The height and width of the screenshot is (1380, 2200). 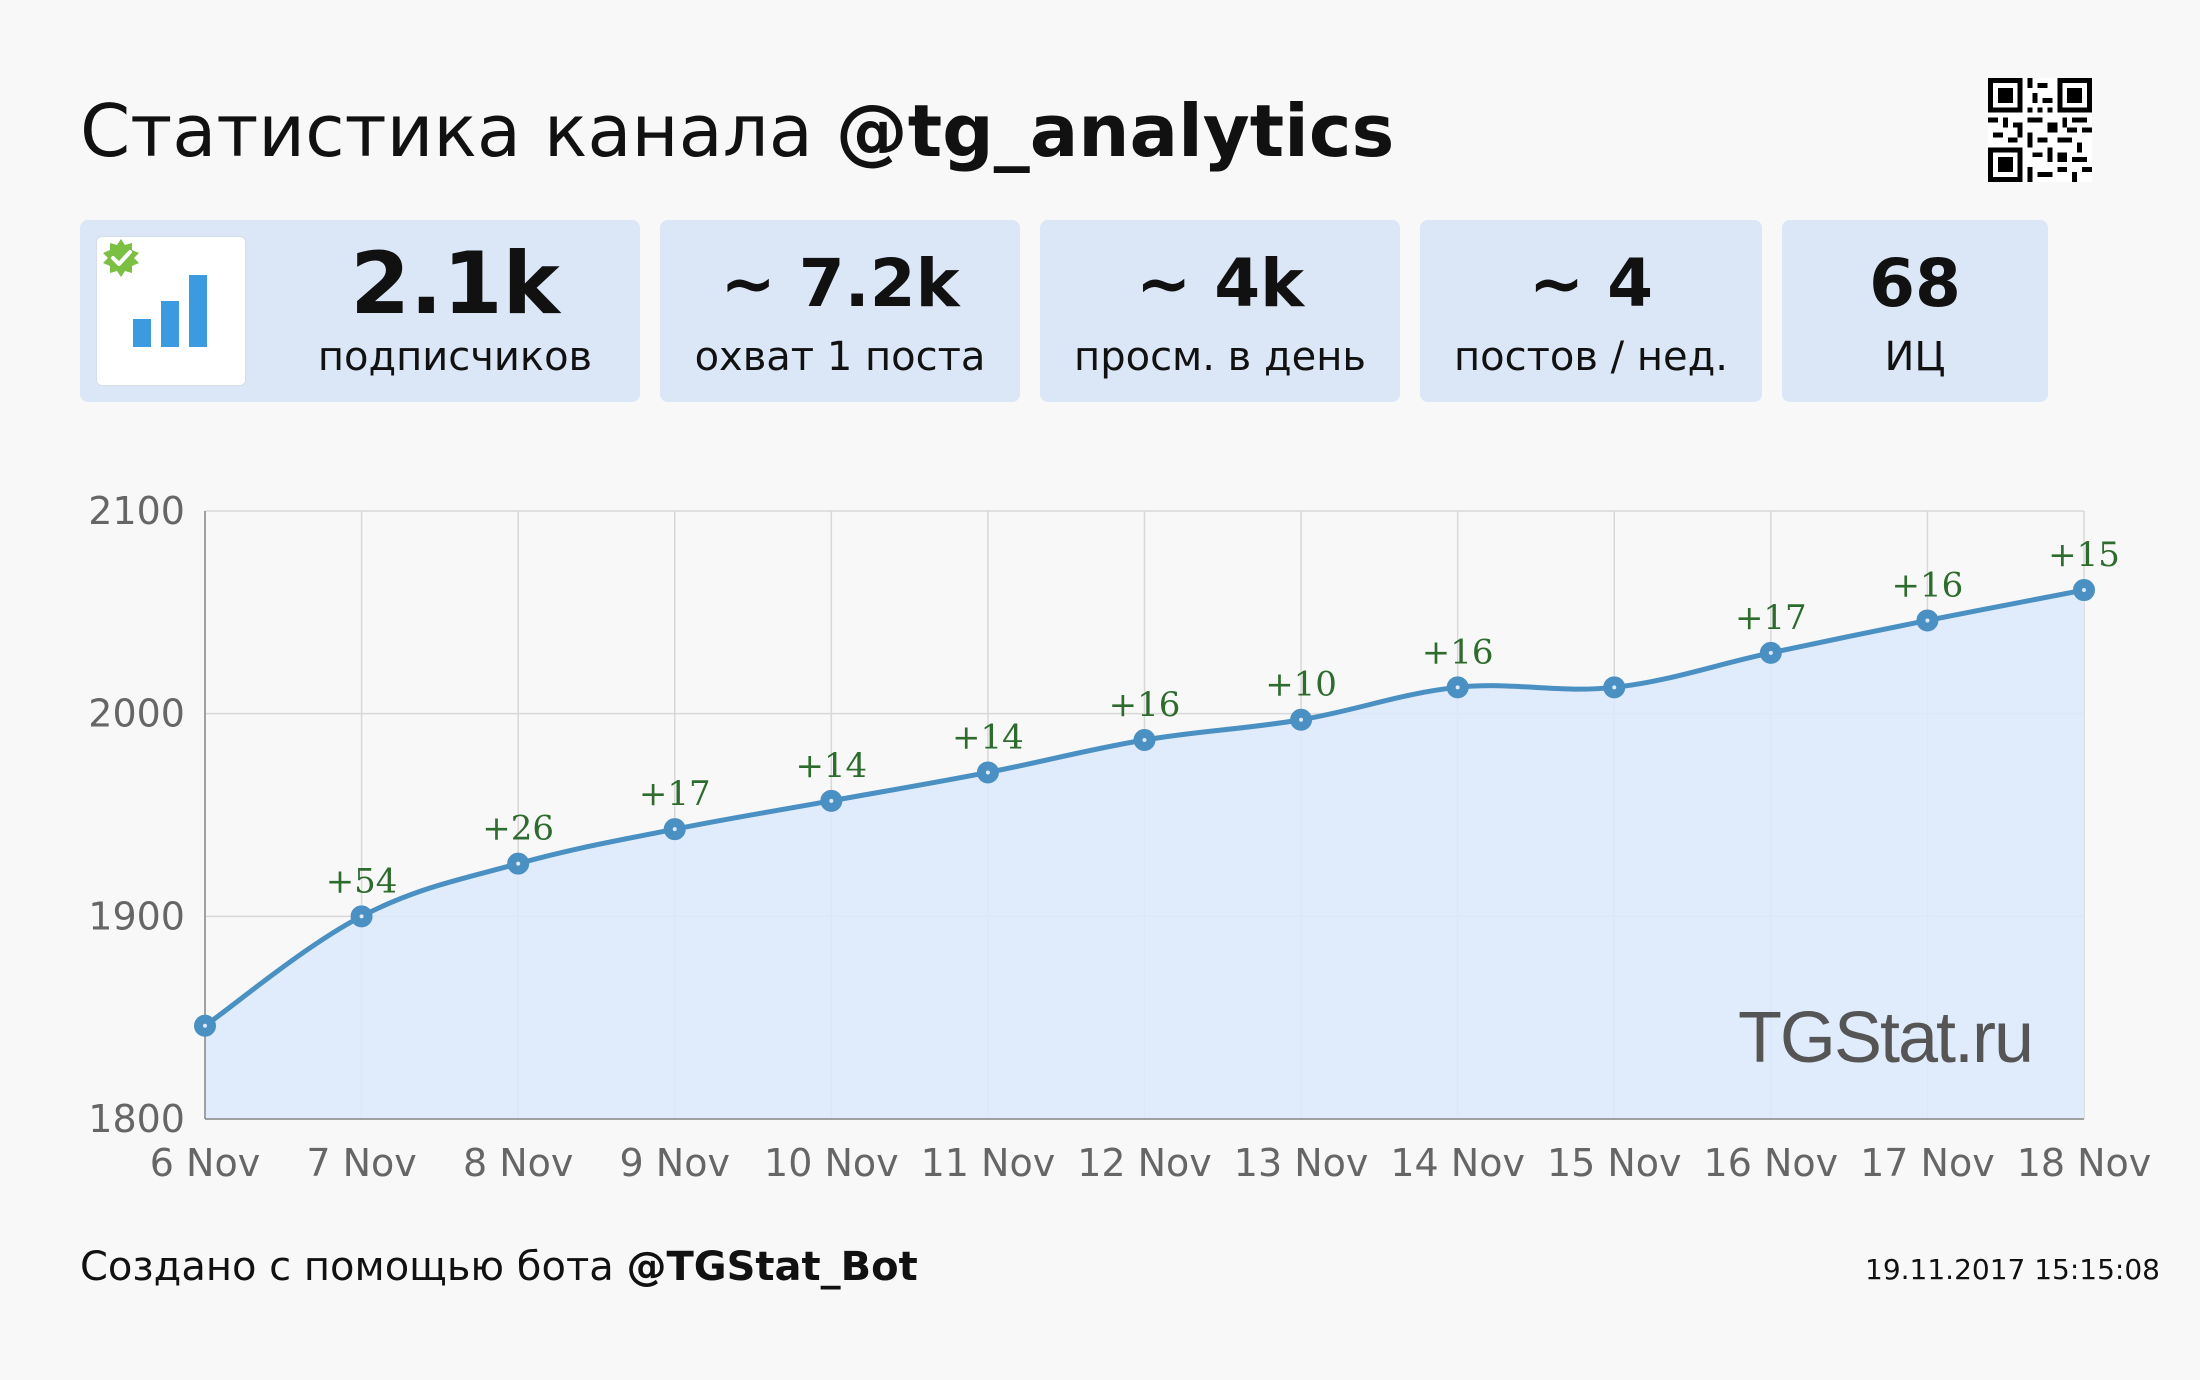 What do you see at coordinates (446, 131) in the screenshot?
I see `title-prefix: Статистика канала` at bounding box center [446, 131].